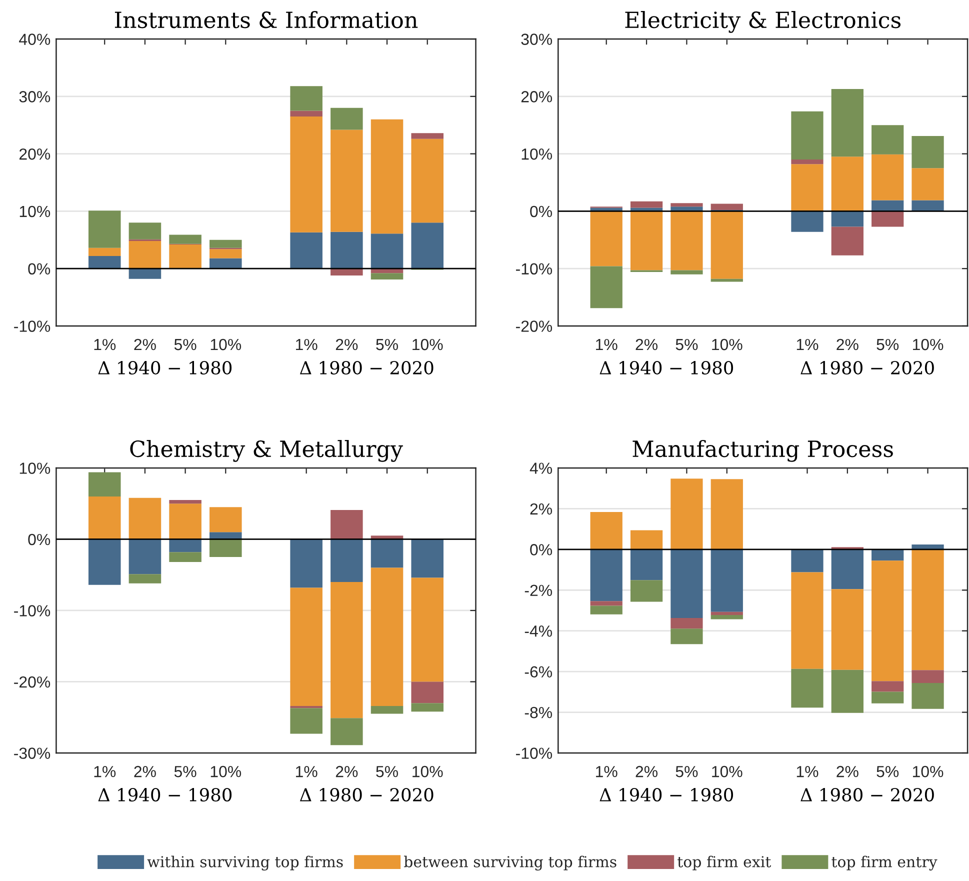 The image size is (969, 881). I want to click on chart-title: Chemistry & Metallurgy, so click(266, 451).